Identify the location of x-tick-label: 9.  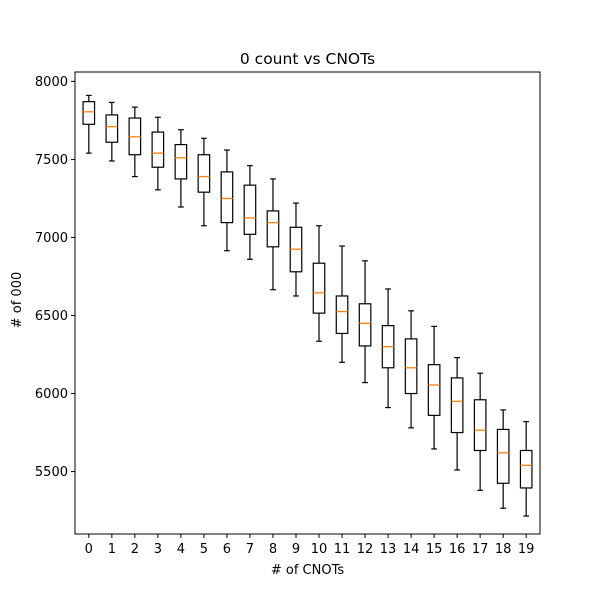
(296, 549).